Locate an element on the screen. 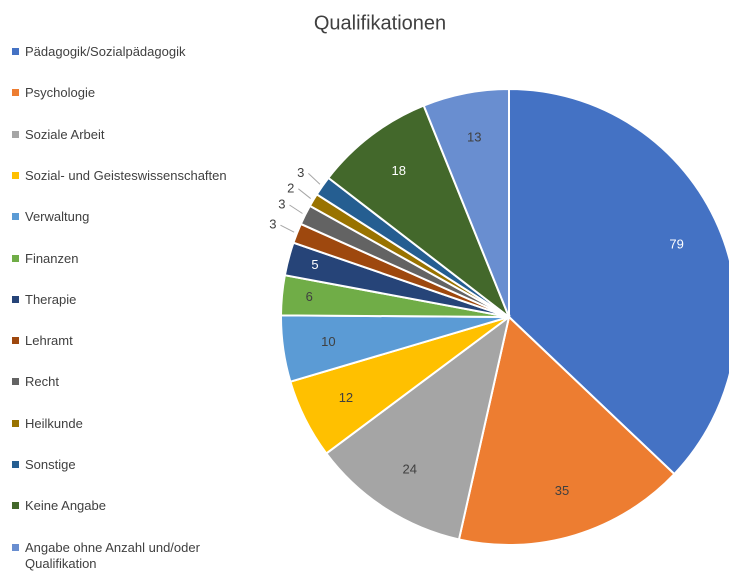 This screenshot has height=577, width=729. legend-item: Sonstige is located at coordinates (137, 465).